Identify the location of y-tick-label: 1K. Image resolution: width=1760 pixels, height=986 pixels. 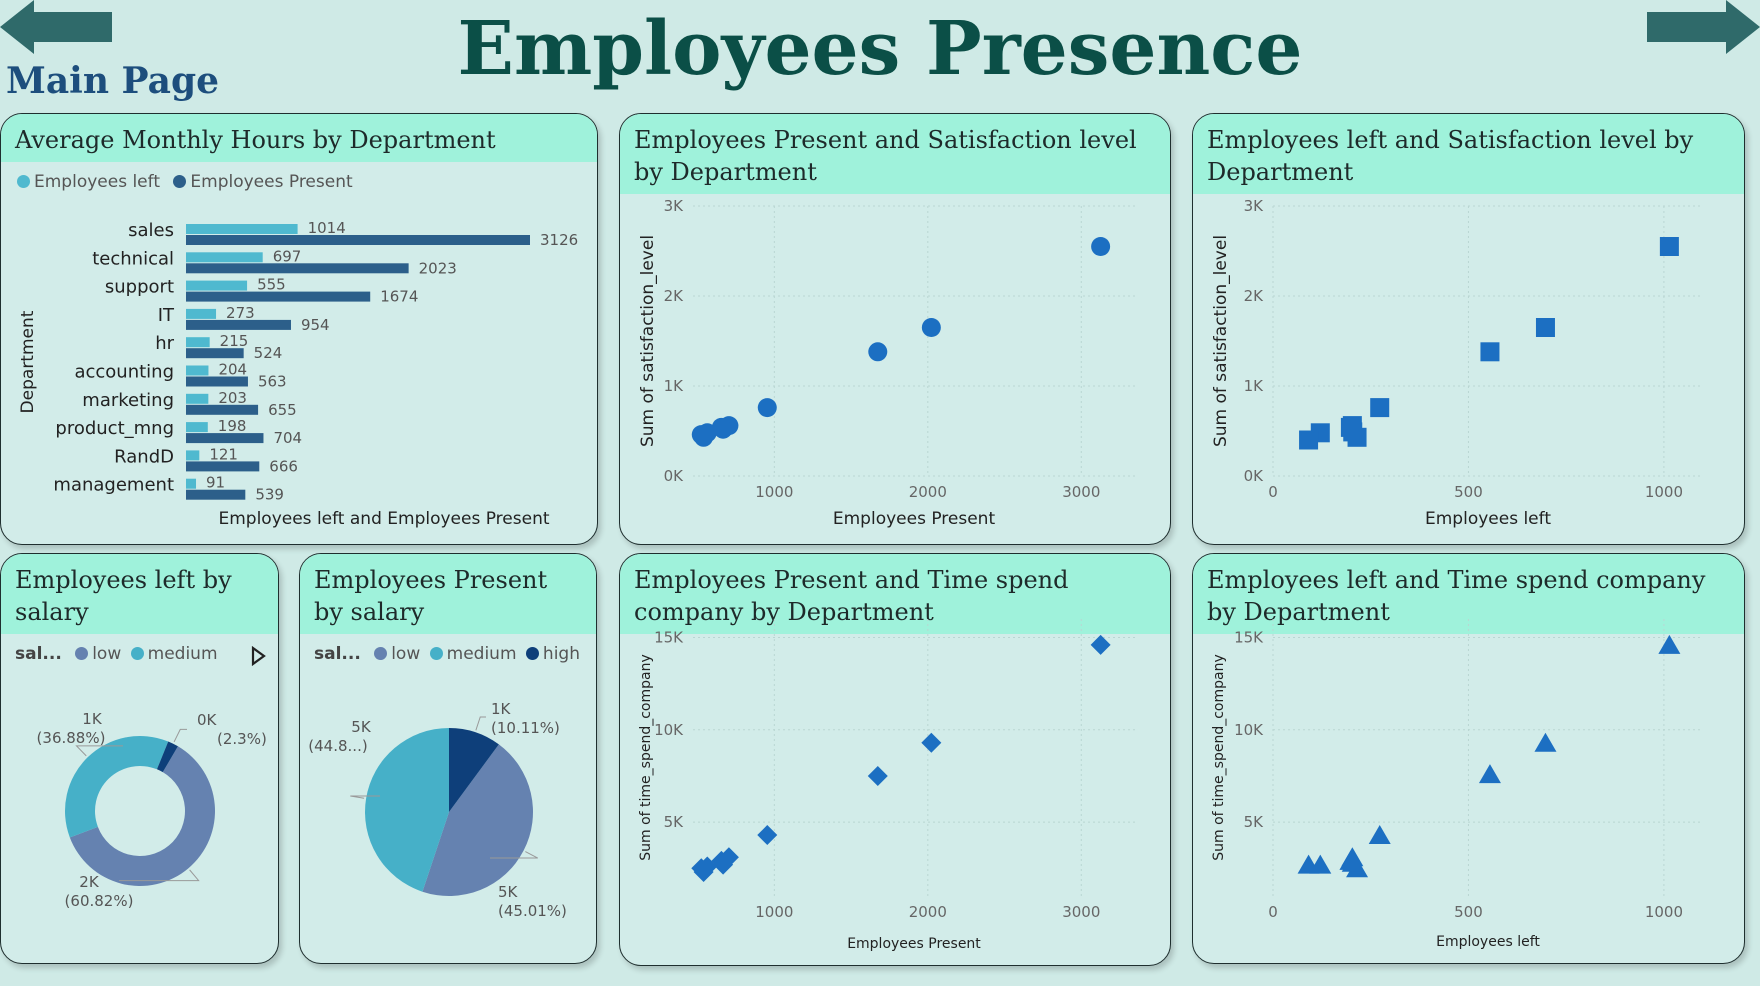
(674, 386).